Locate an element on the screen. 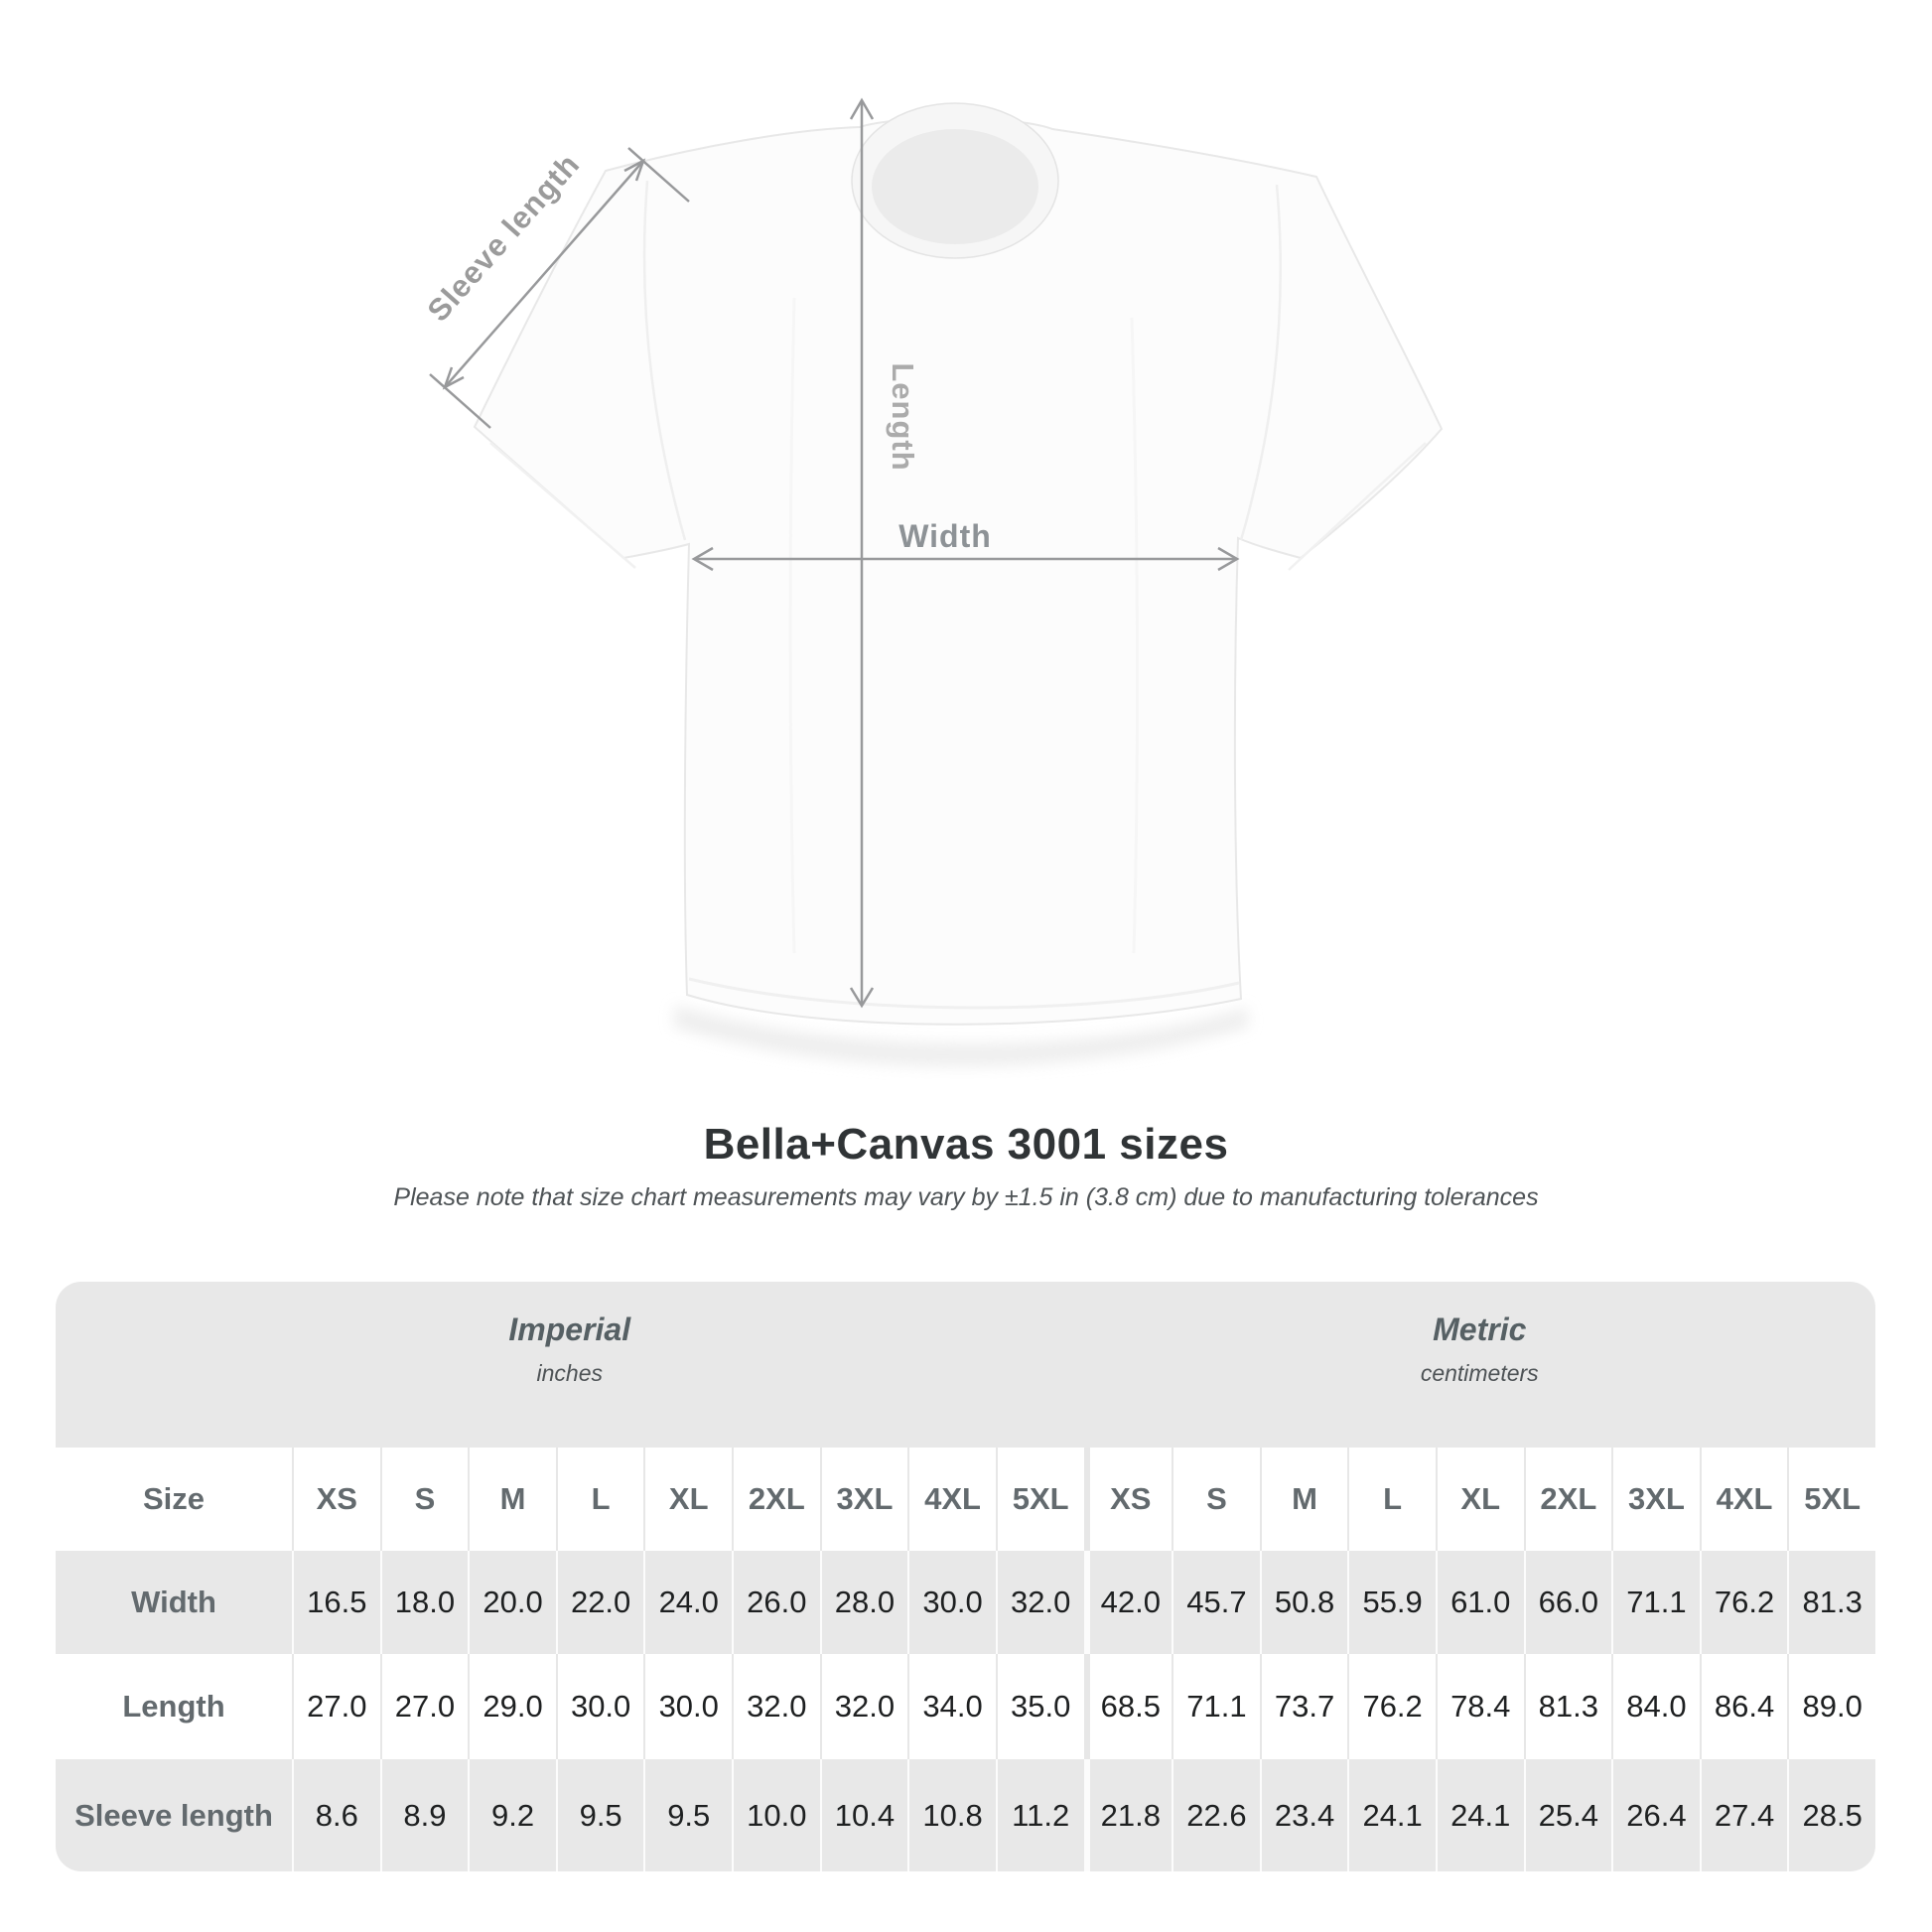 This screenshot has width=1932, height=1932. arrowhead-right is located at coordinates (1228, 559).